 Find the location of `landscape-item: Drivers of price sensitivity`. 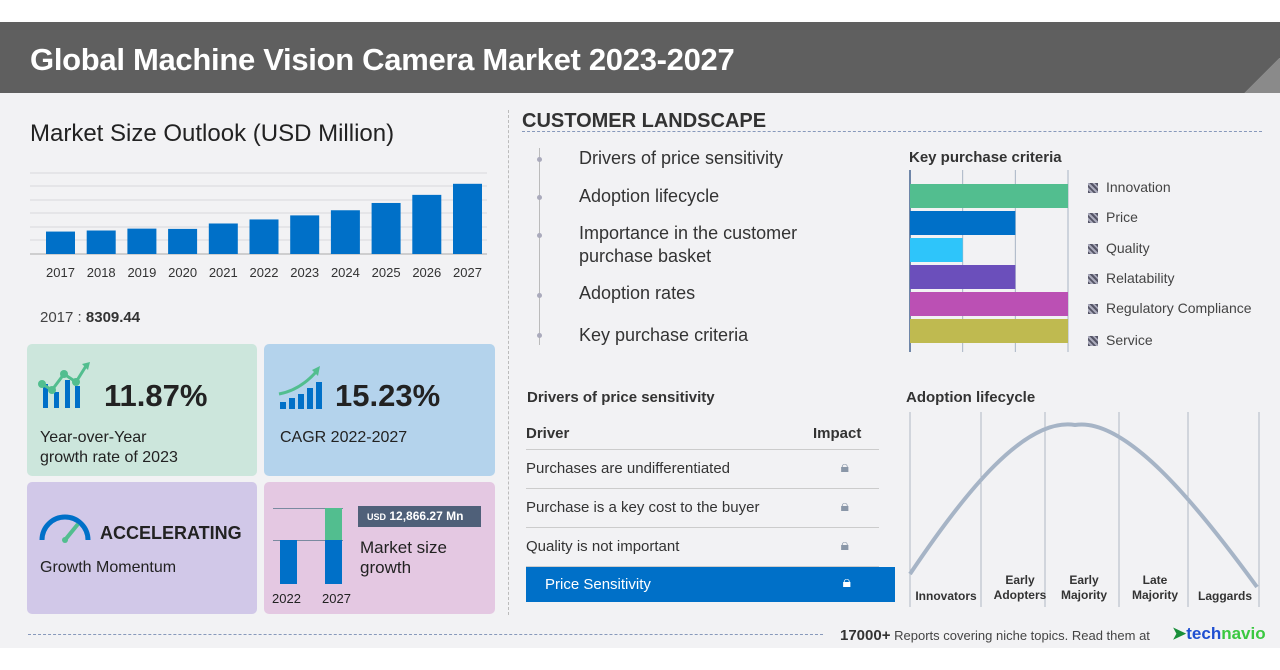

landscape-item: Drivers of price sensitivity is located at coordinates (681, 158).